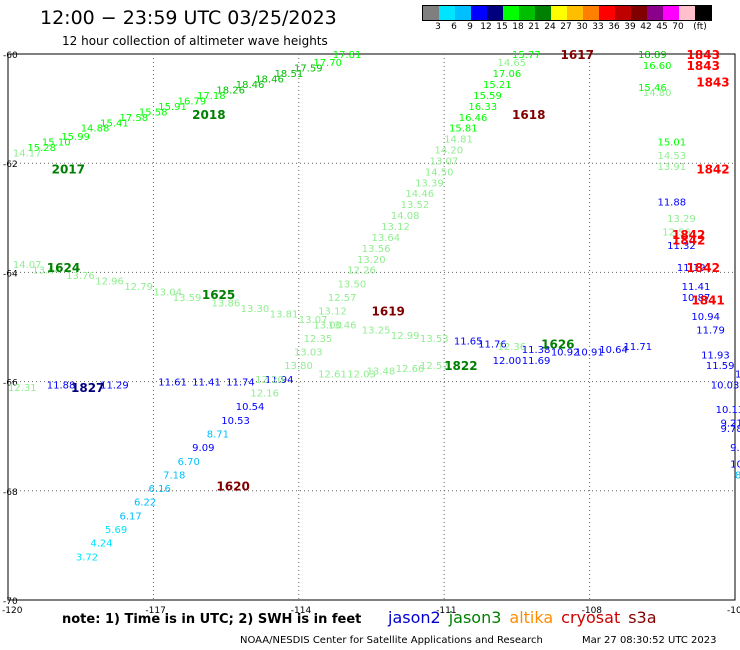  I want to click on swh-value: 6.16, so click(160, 489).